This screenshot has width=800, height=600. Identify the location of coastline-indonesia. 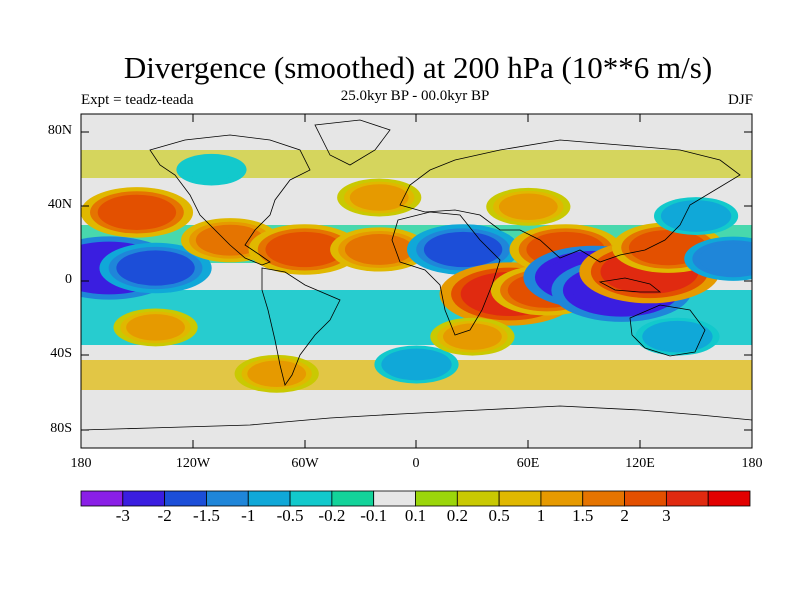
(630, 285).